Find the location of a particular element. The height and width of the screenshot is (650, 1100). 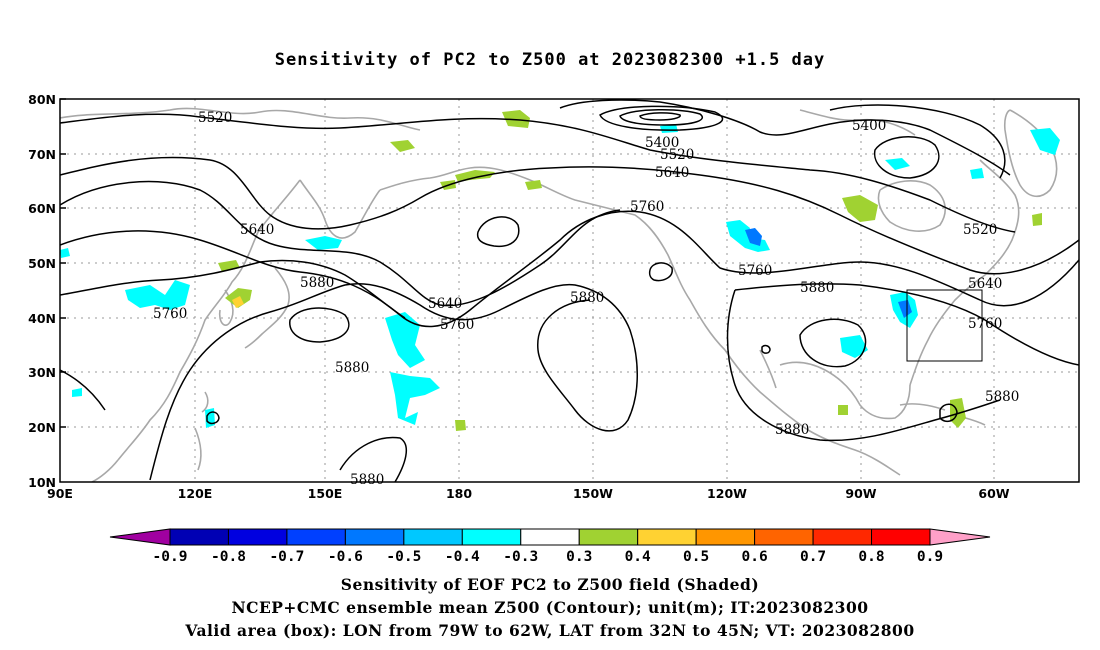

lon-label: 120W is located at coordinates (727, 493).